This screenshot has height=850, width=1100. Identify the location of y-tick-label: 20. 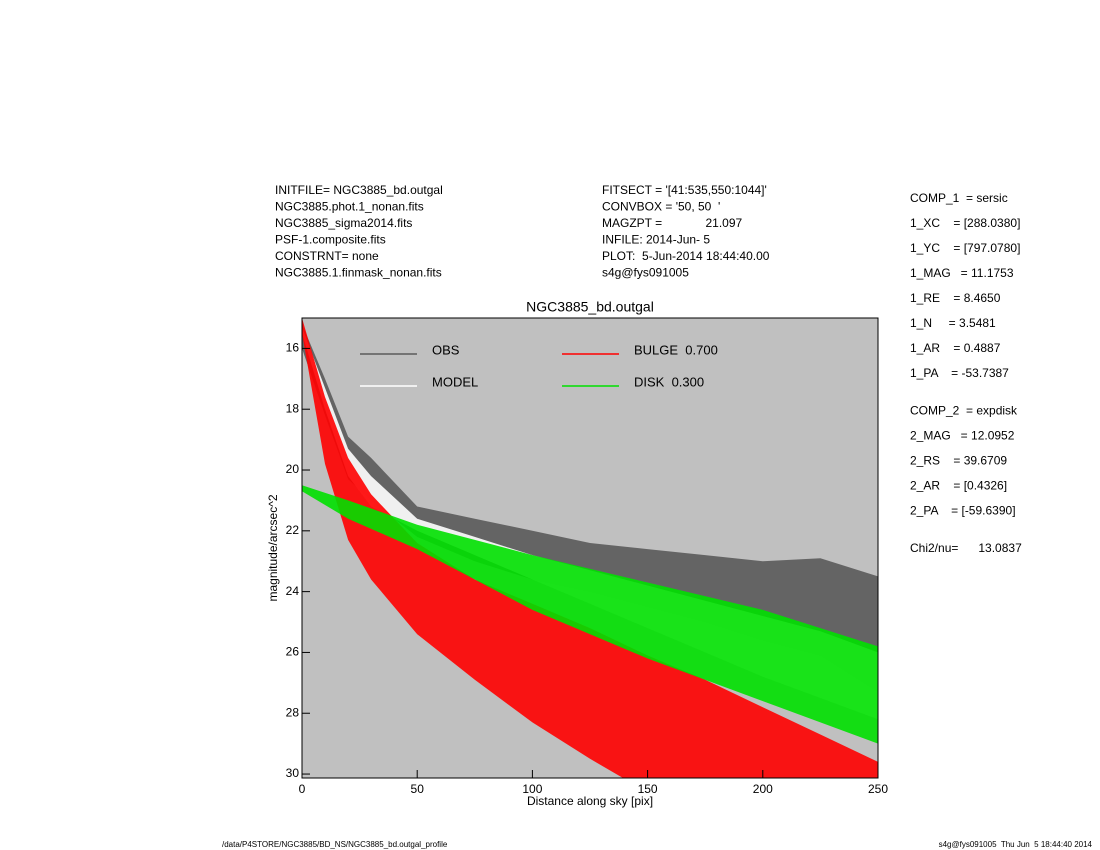
(293, 469).